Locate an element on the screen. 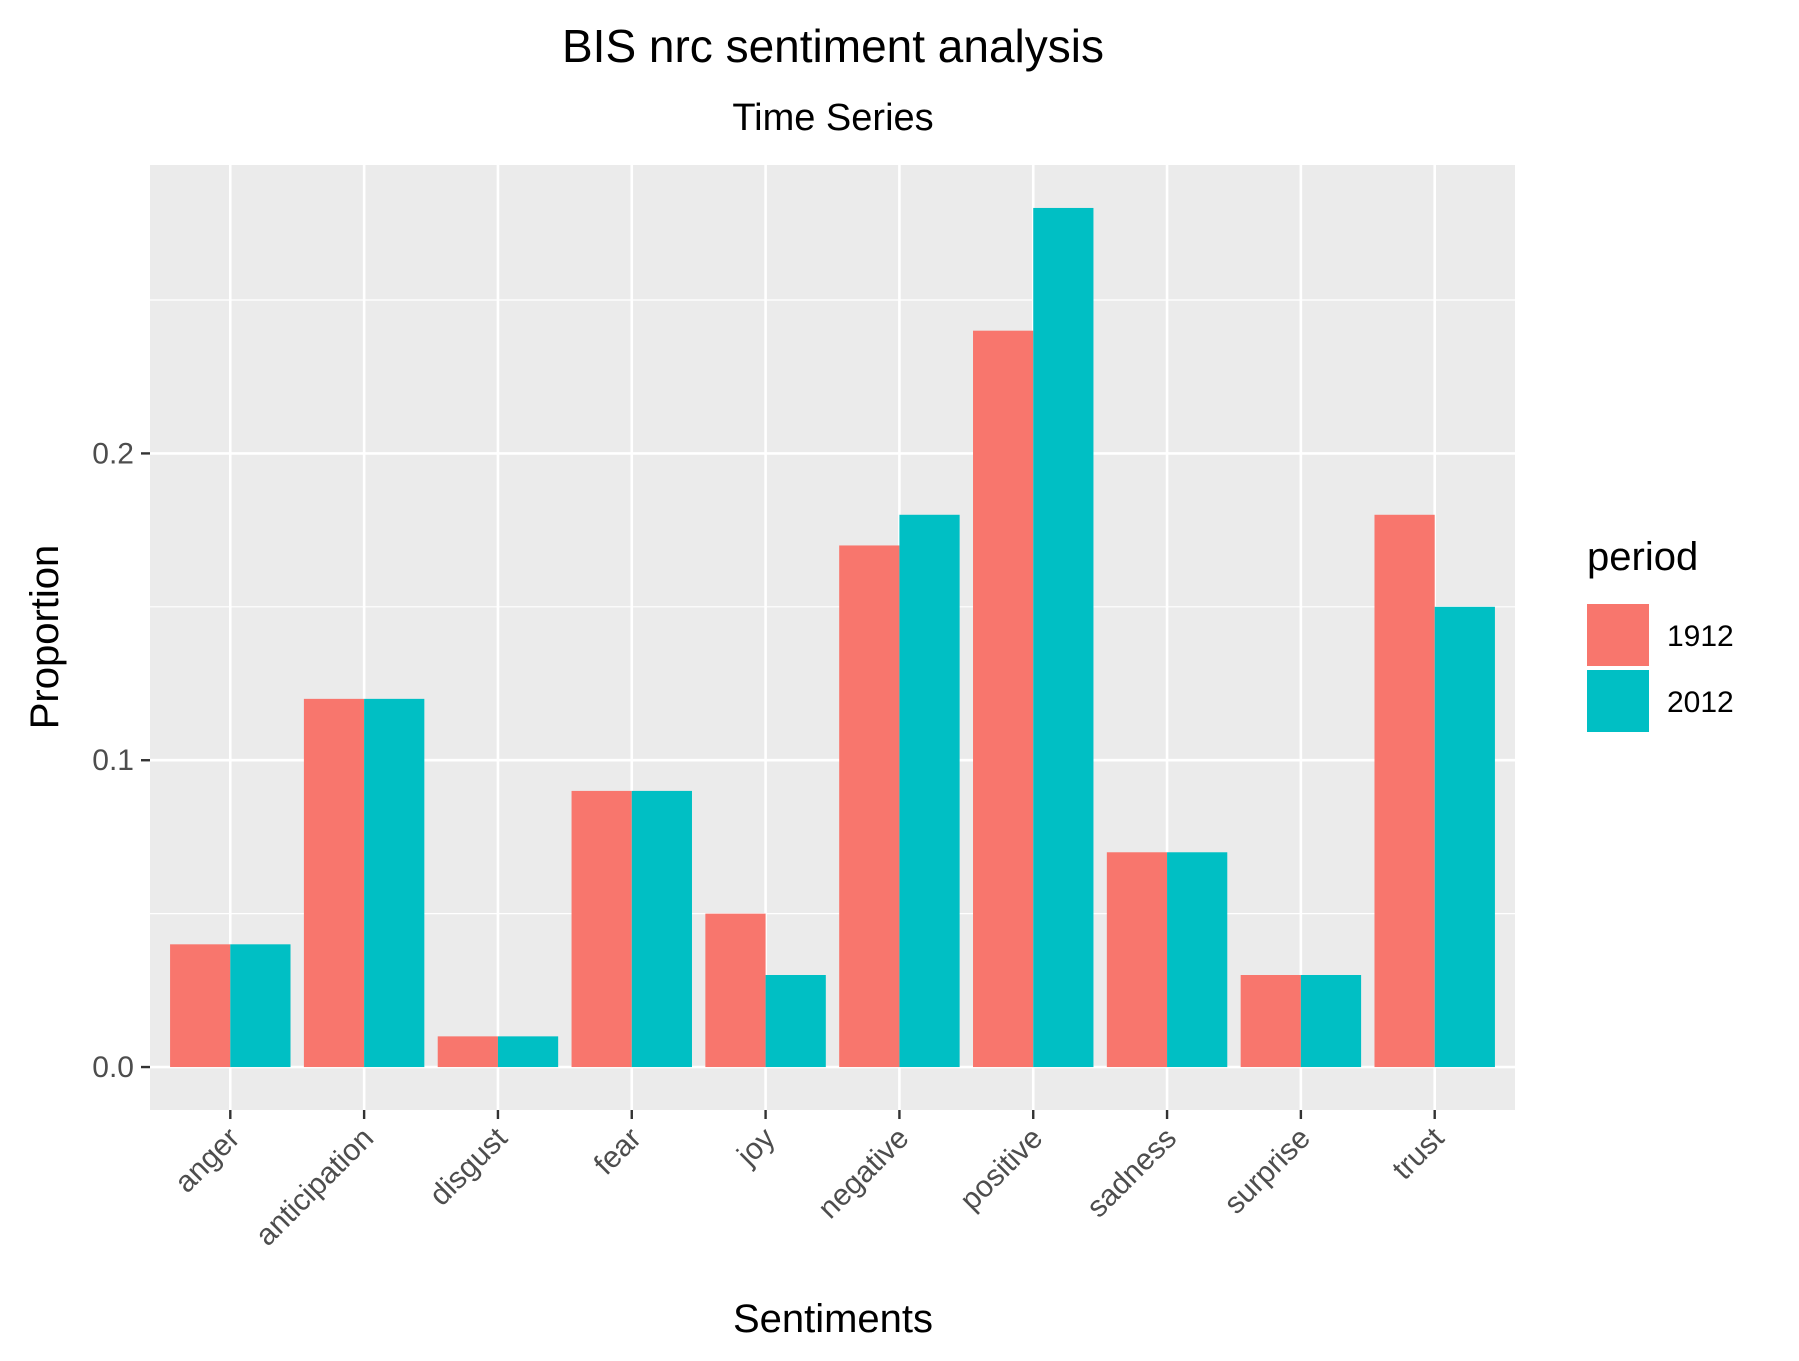 The height and width of the screenshot is (1361, 1799). bar-2012-joy is located at coordinates (795, 1021).